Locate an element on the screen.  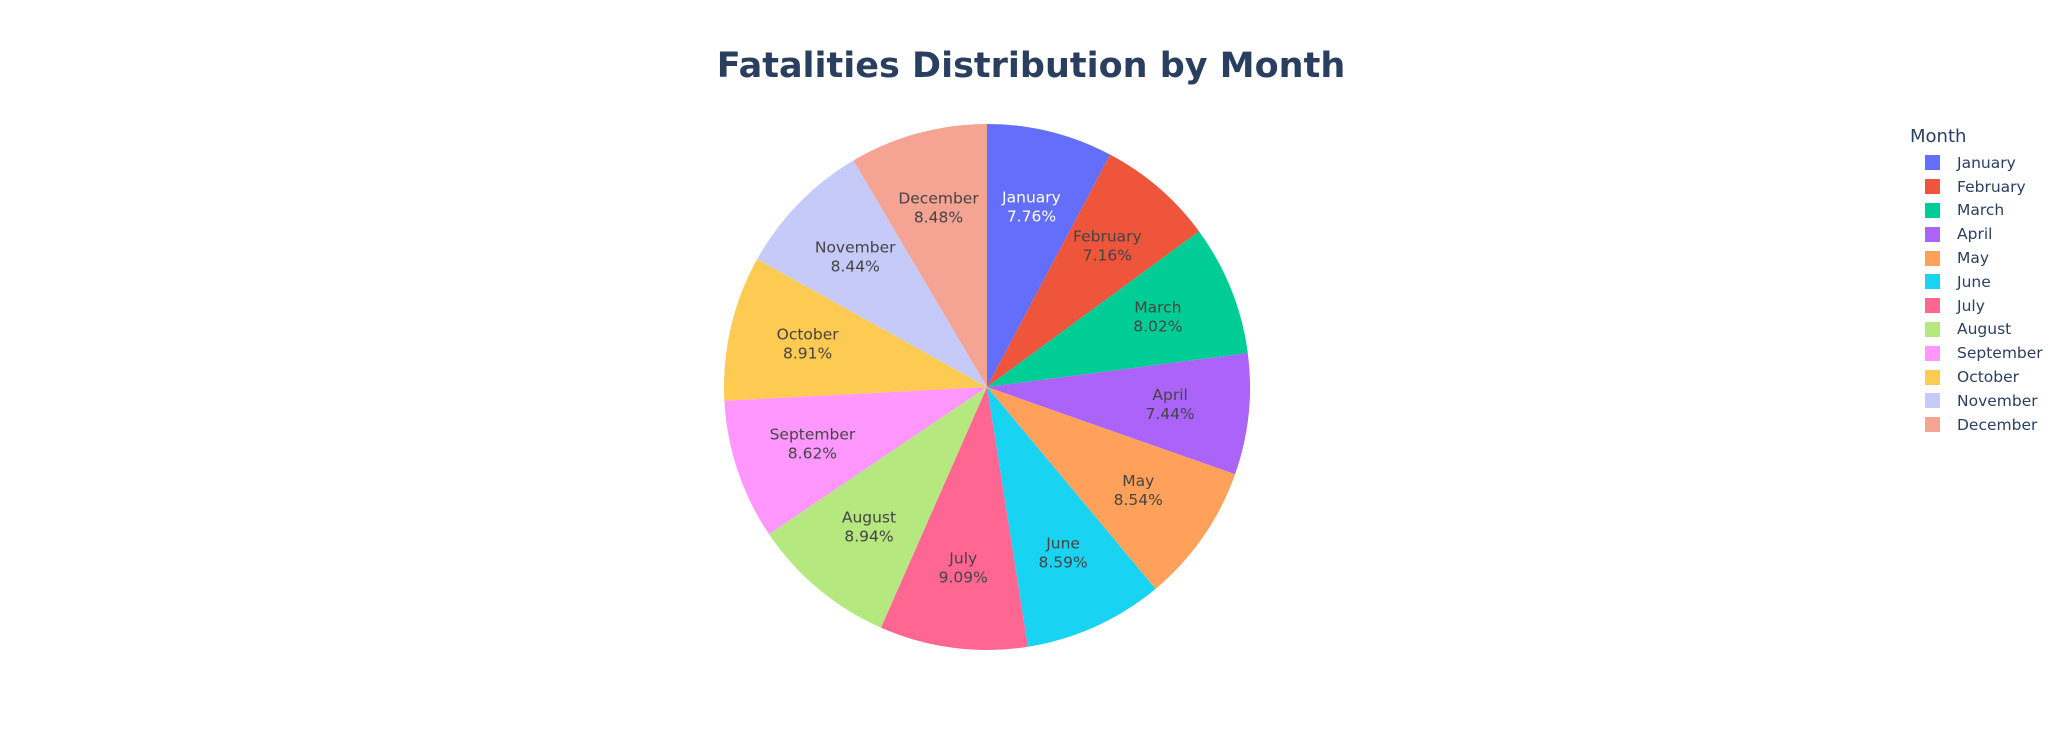
slice-label-march: March 8.02% is located at coordinates (1157, 317).